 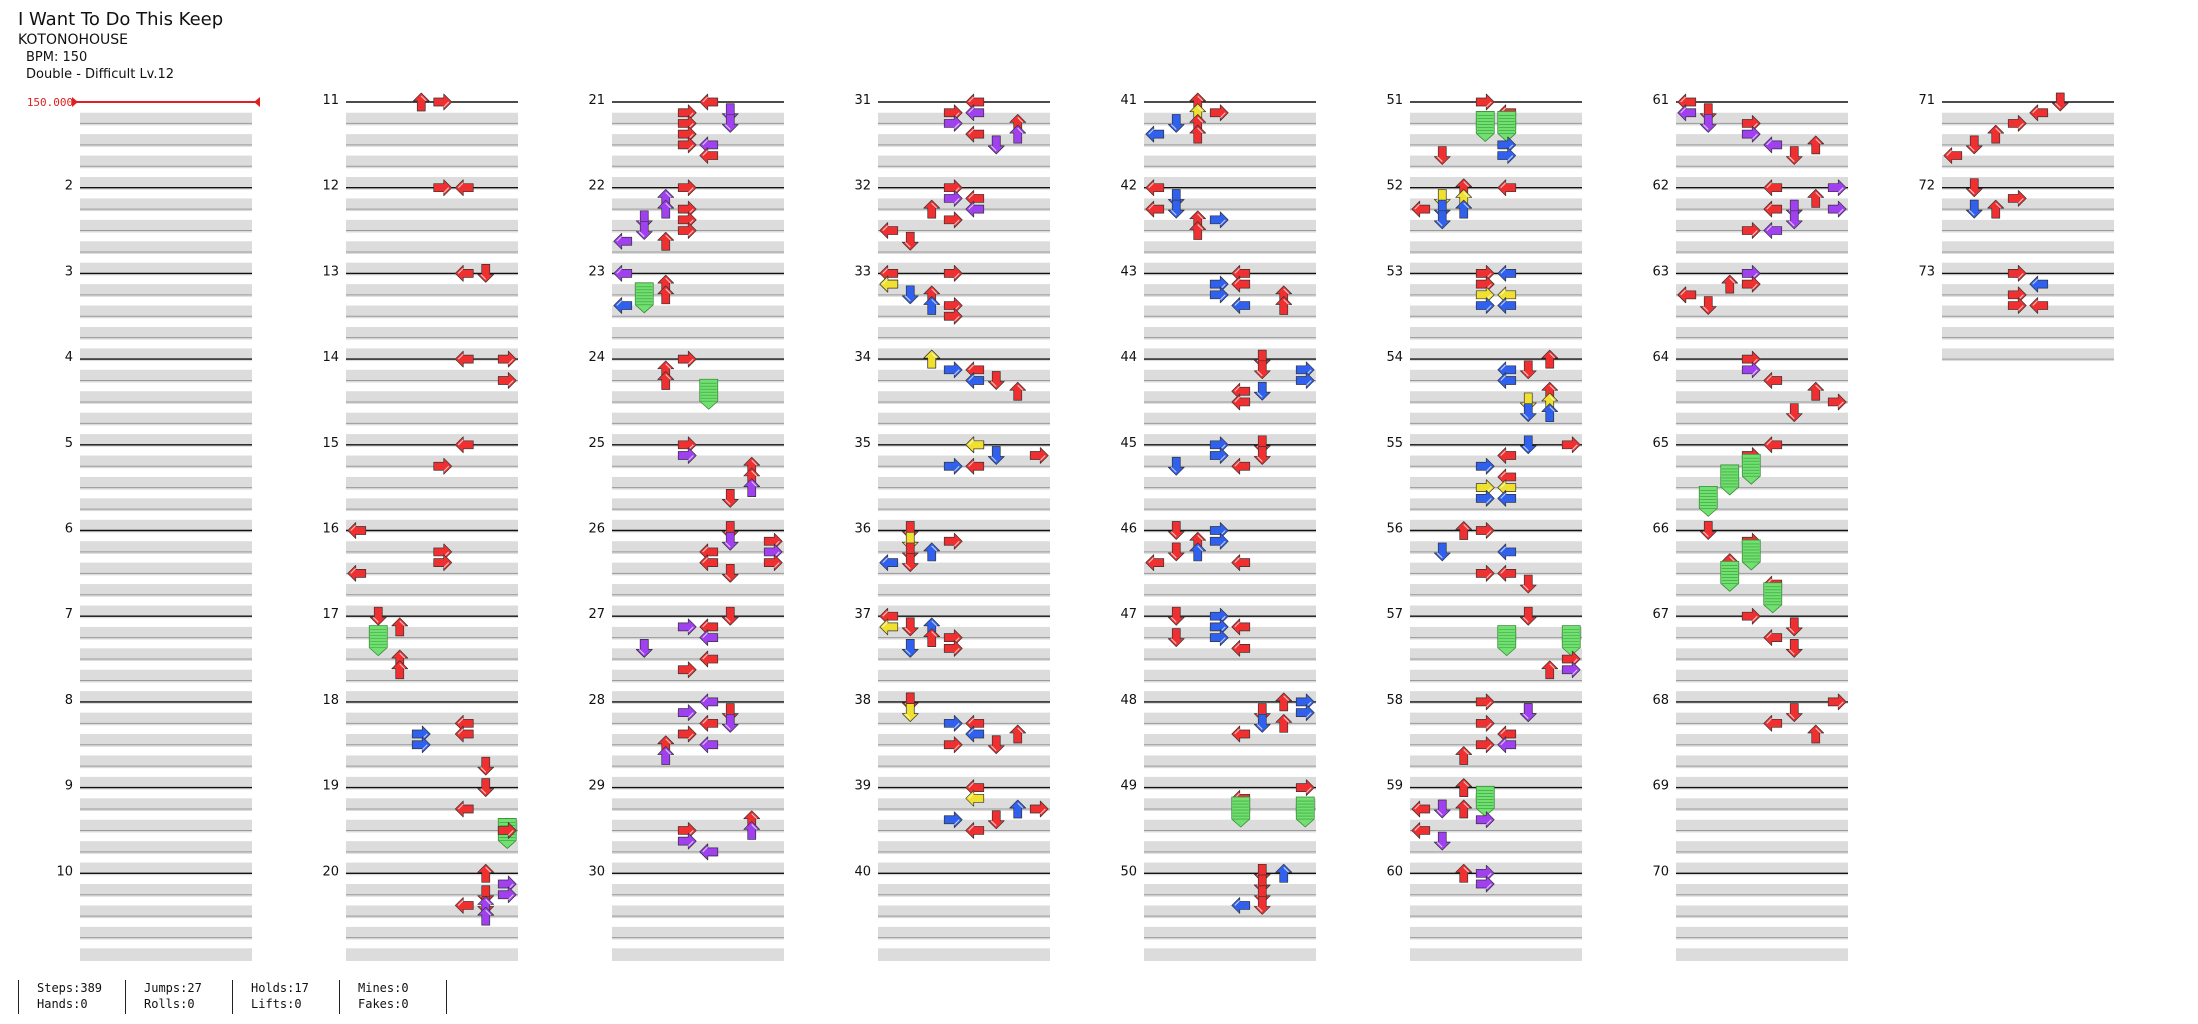 What do you see at coordinates (1394, 186) in the screenshot?
I see `measure-number: 52` at bounding box center [1394, 186].